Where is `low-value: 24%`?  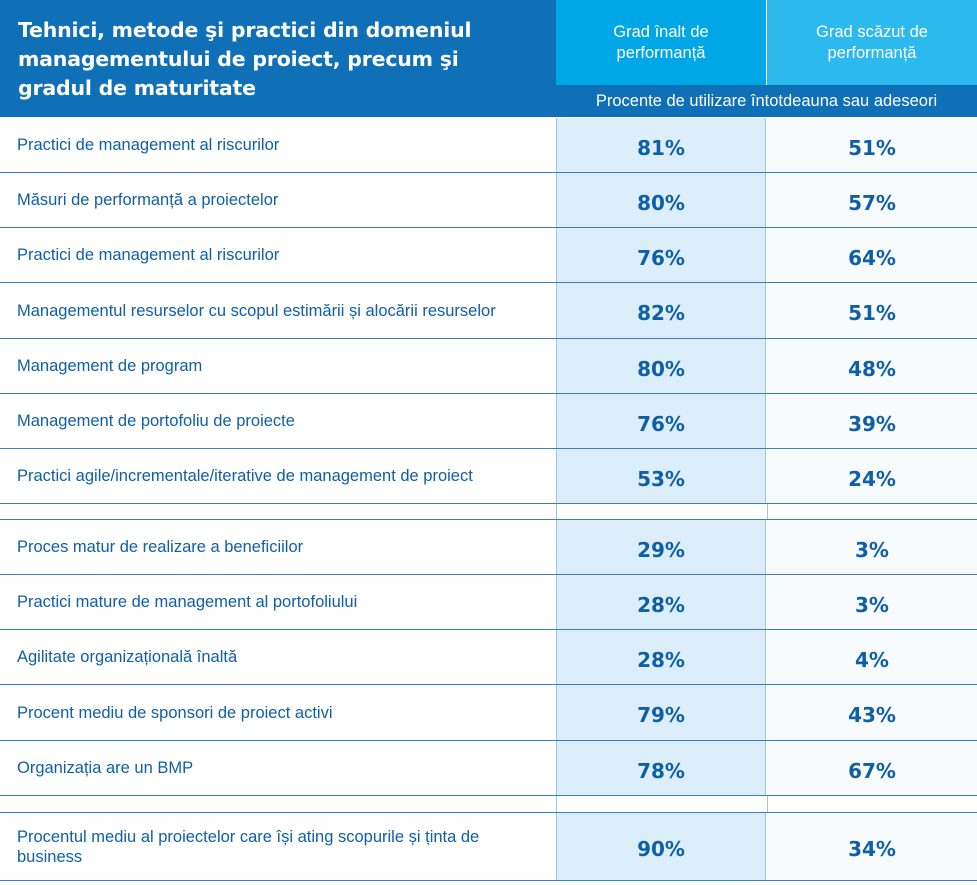 low-value: 24% is located at coordinates (872, 476).